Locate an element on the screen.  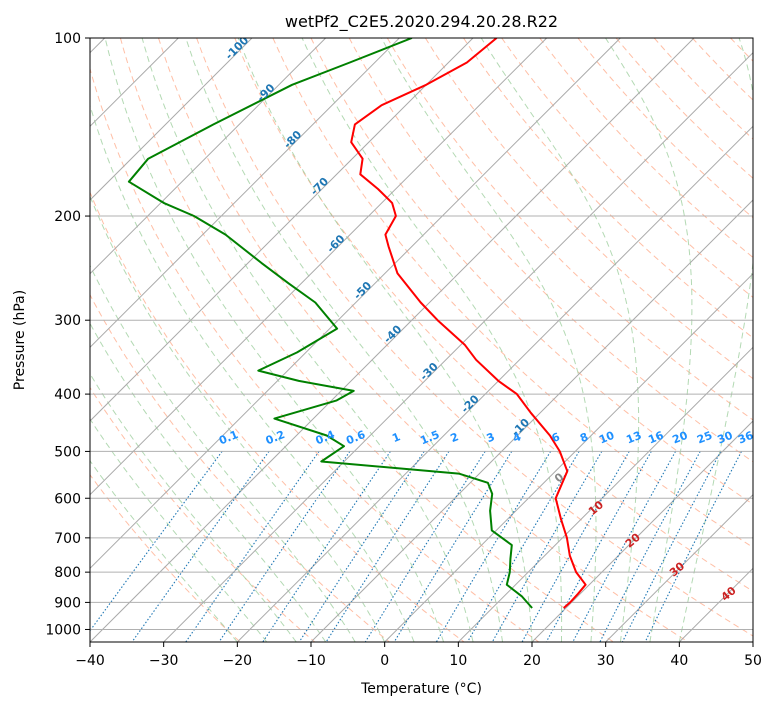
mixing-ratio-label: 1 is located at coordinates (396, 437).